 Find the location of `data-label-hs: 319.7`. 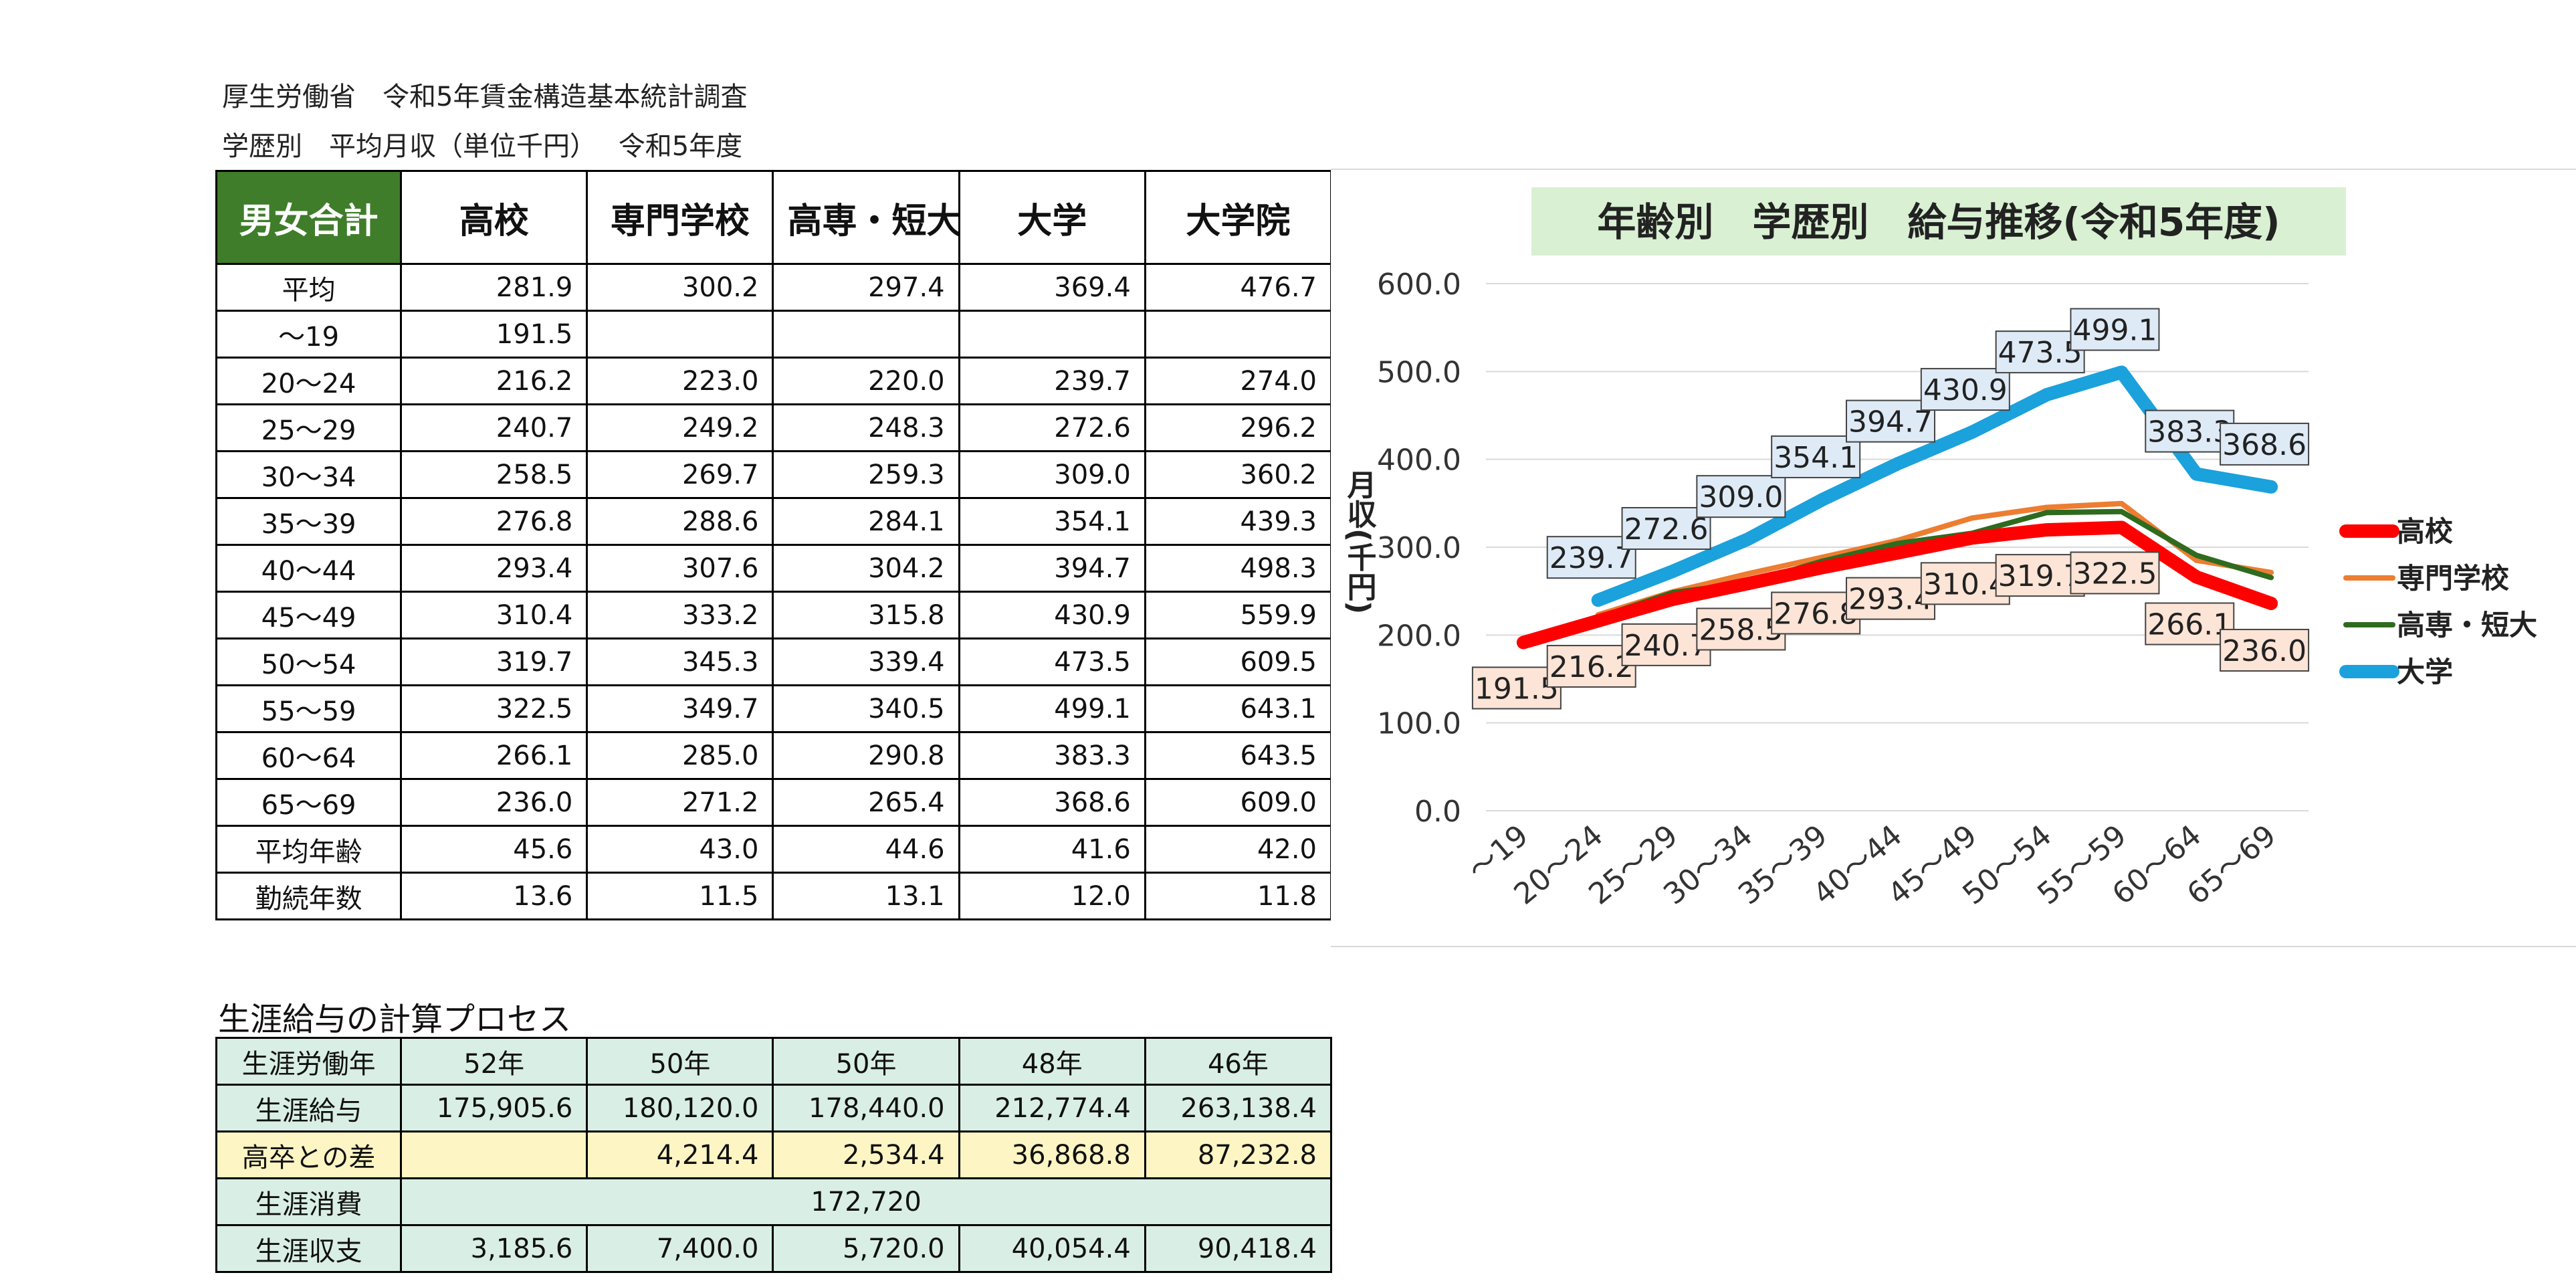

data-label-hs: 319.7 is located at coordinates (2040, 576).